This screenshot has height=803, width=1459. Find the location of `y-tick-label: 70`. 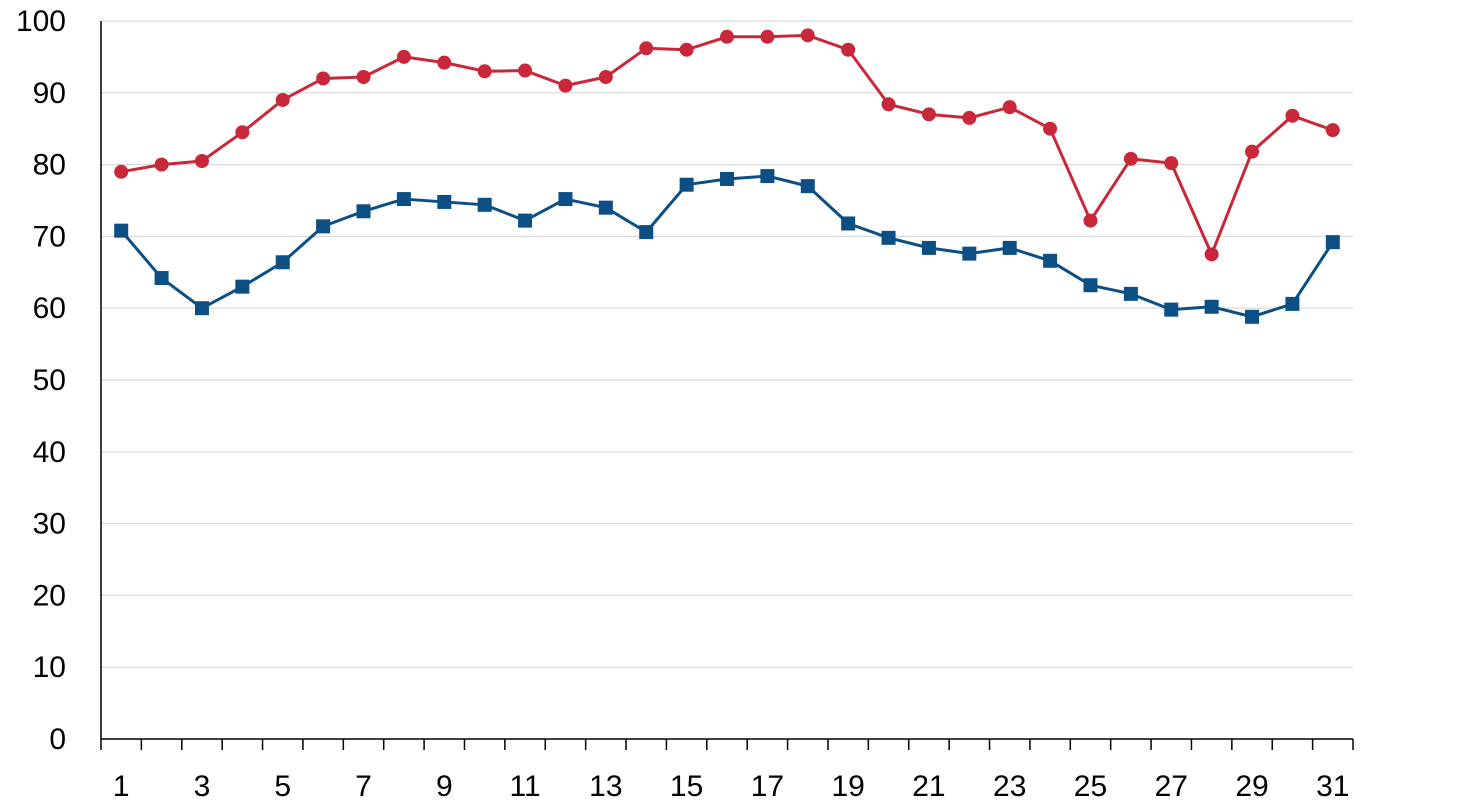

y-tick-label: 70 is located at coordinates (49, 236).